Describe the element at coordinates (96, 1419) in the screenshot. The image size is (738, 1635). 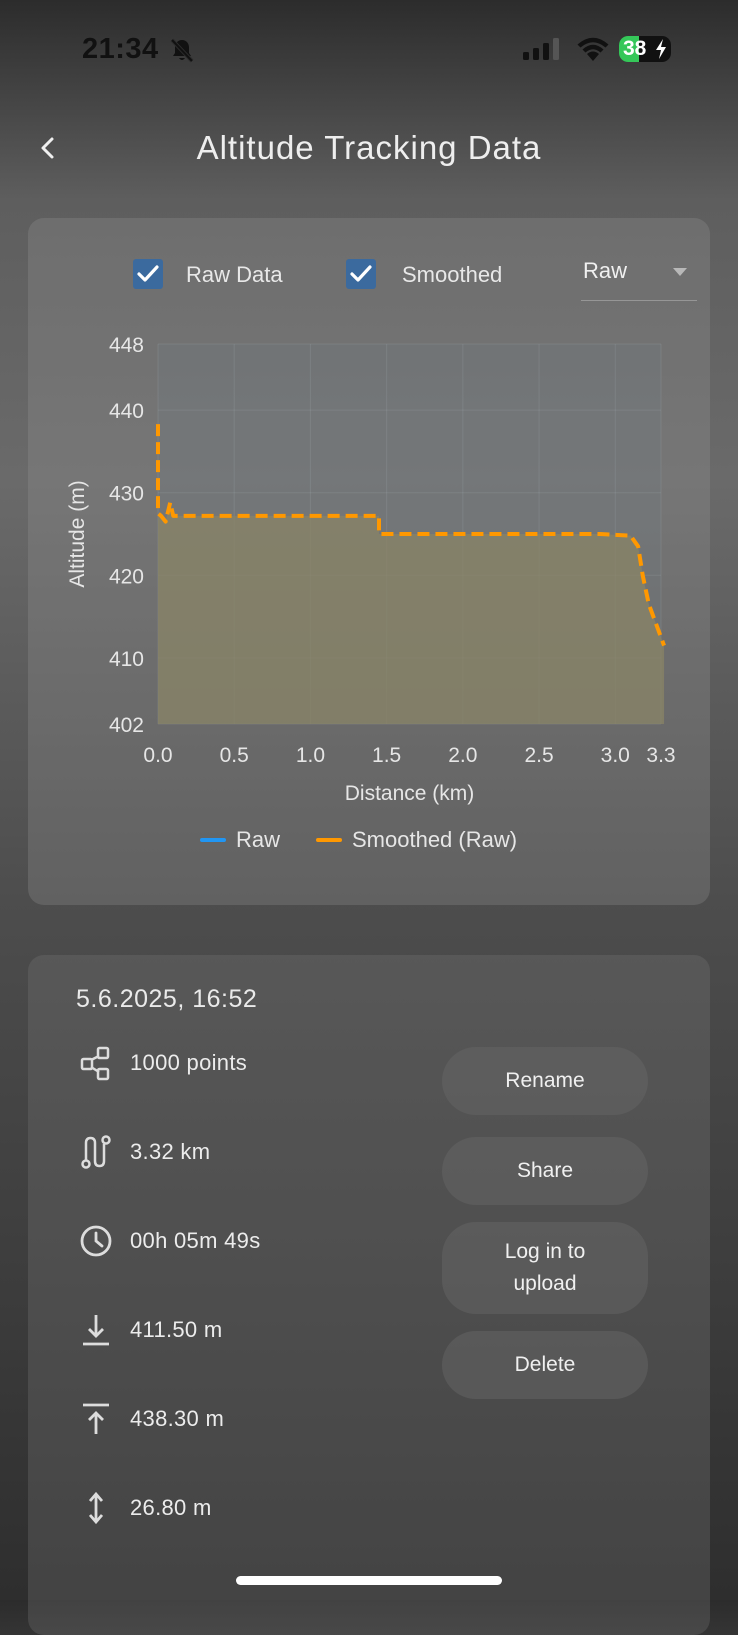
I see `arrow-up-to-line-icon` at that location.